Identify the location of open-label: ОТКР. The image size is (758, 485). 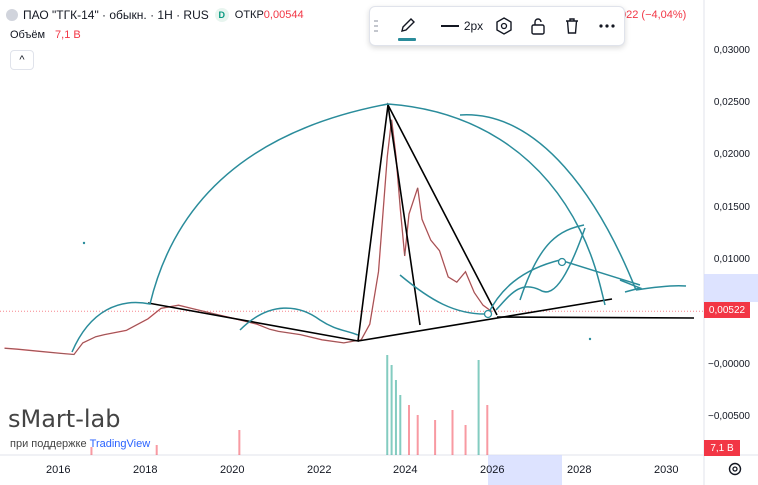
(249, 15).